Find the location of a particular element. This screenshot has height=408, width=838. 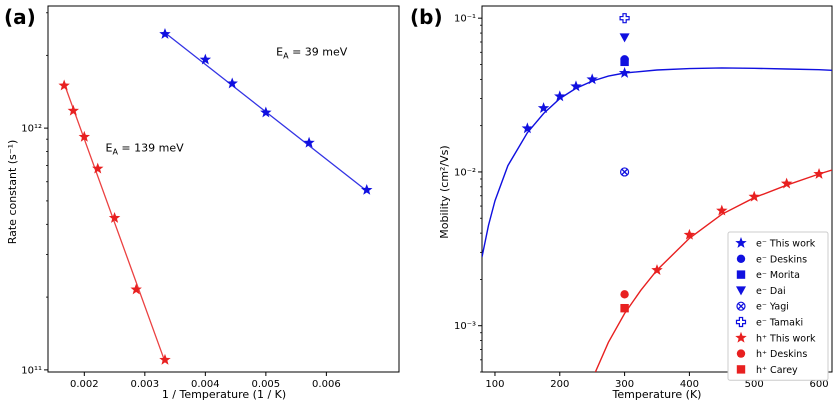

panel-a-x-tick-label: 0.003 is located at coordinates (145, 384).